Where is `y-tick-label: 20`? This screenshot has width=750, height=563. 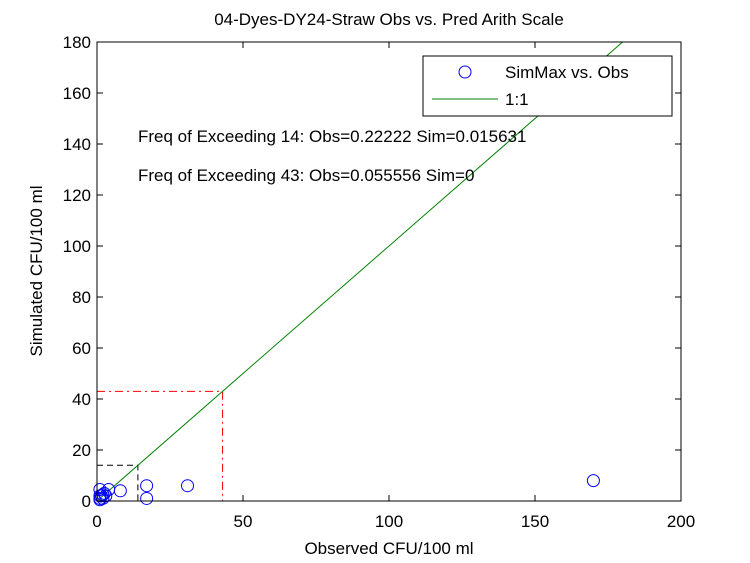
y-tick-label: 20 is located at coordinates (81, 450).